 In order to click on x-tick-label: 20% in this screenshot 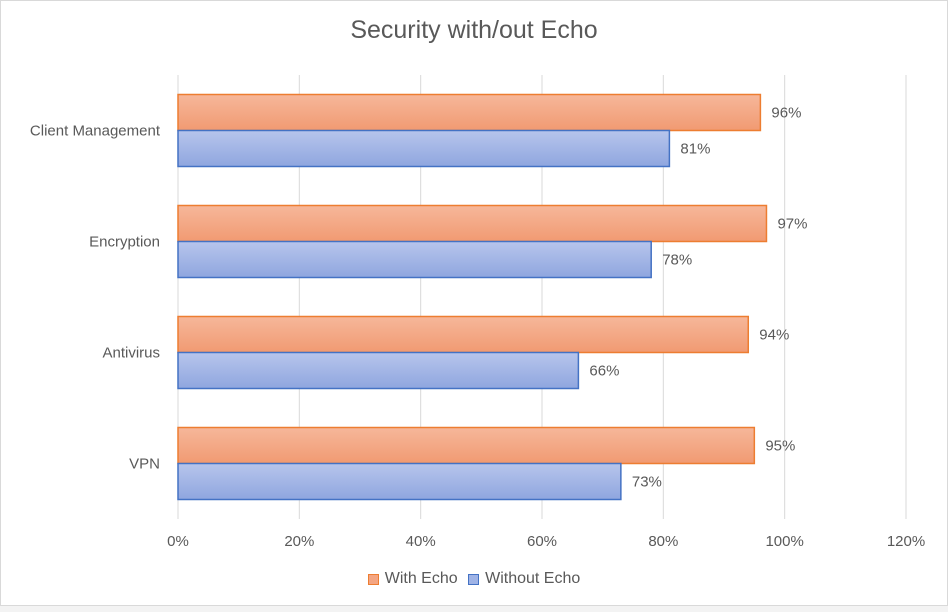, I will do `click(299, 541)`.